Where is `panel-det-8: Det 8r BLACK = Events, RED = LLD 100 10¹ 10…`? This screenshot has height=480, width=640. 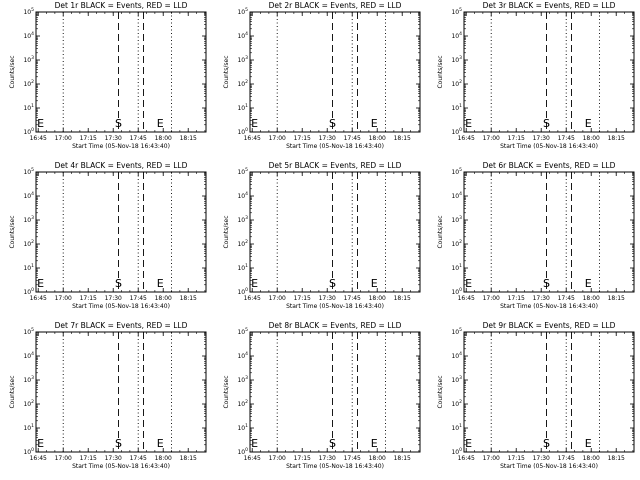
panel-det-8: Det 8r BLACK = Events, RED = LLD 100 10¹ 10… is located at coordinates (322, 395).